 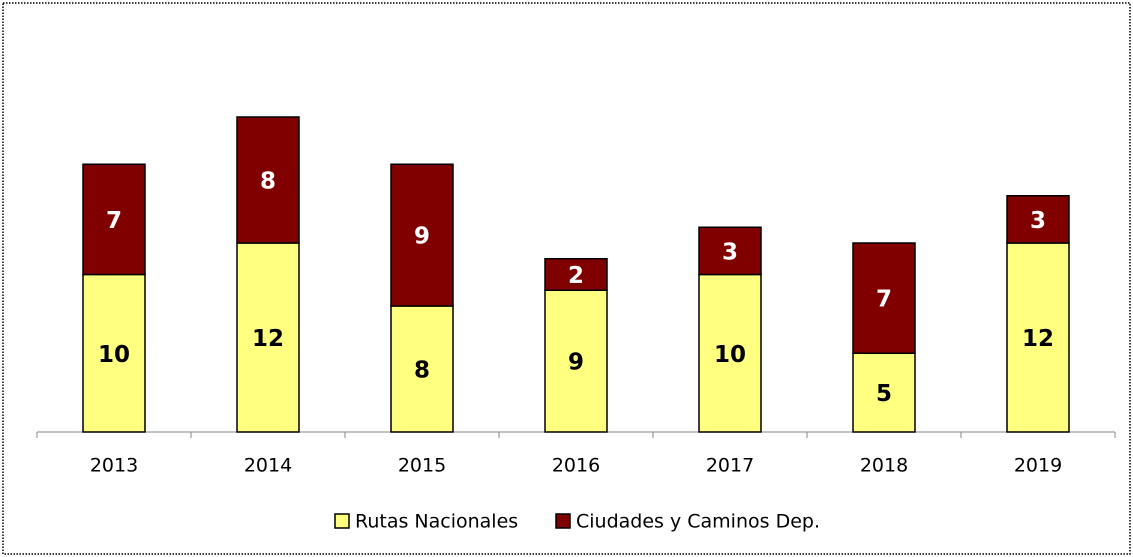 I want to click on x-tick-label: 2018, so click(x=884, y=466).